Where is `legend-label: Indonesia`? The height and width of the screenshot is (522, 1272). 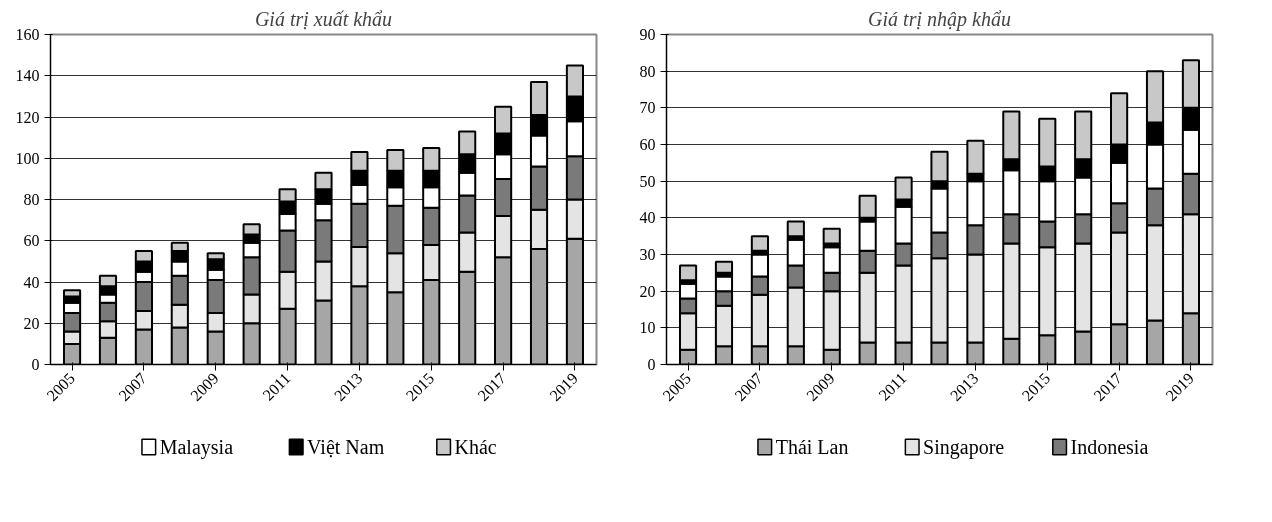 legend-label: Indonesia is located at coordinates (1109, 447).